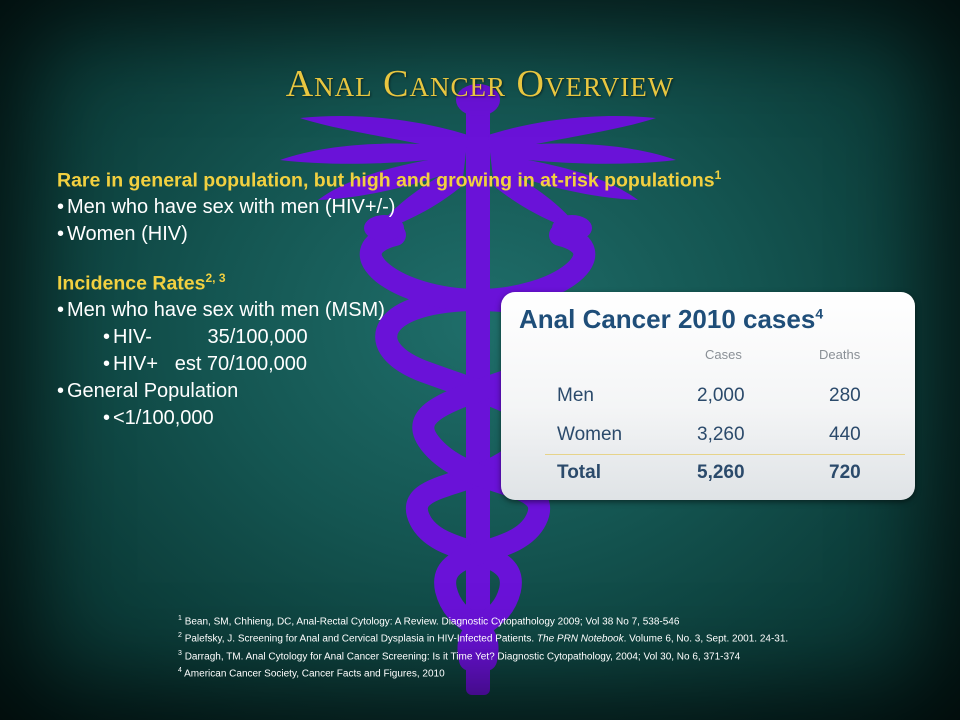 The height and width of the screenshot is (720, 960). Describe the element at coordinates (709, 472) in the screenshot. I see `table-row-total: Total 5,260 720` at that location.